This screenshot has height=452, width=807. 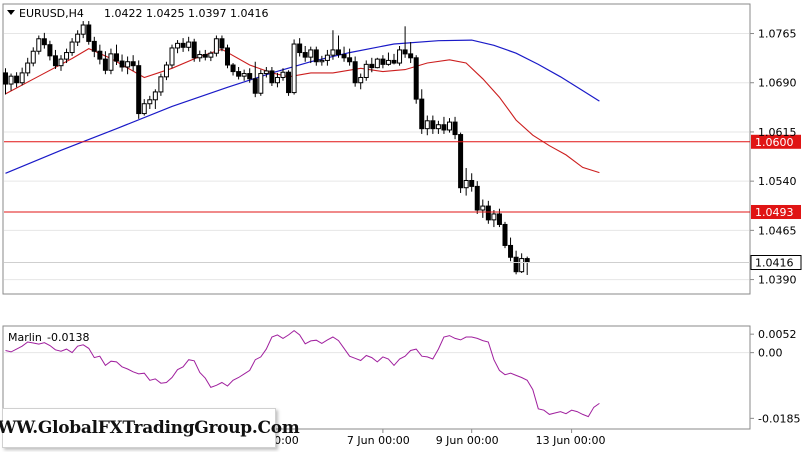 I want to click on indicator-tick-label: 0.0052, so click(x=777, y=334).